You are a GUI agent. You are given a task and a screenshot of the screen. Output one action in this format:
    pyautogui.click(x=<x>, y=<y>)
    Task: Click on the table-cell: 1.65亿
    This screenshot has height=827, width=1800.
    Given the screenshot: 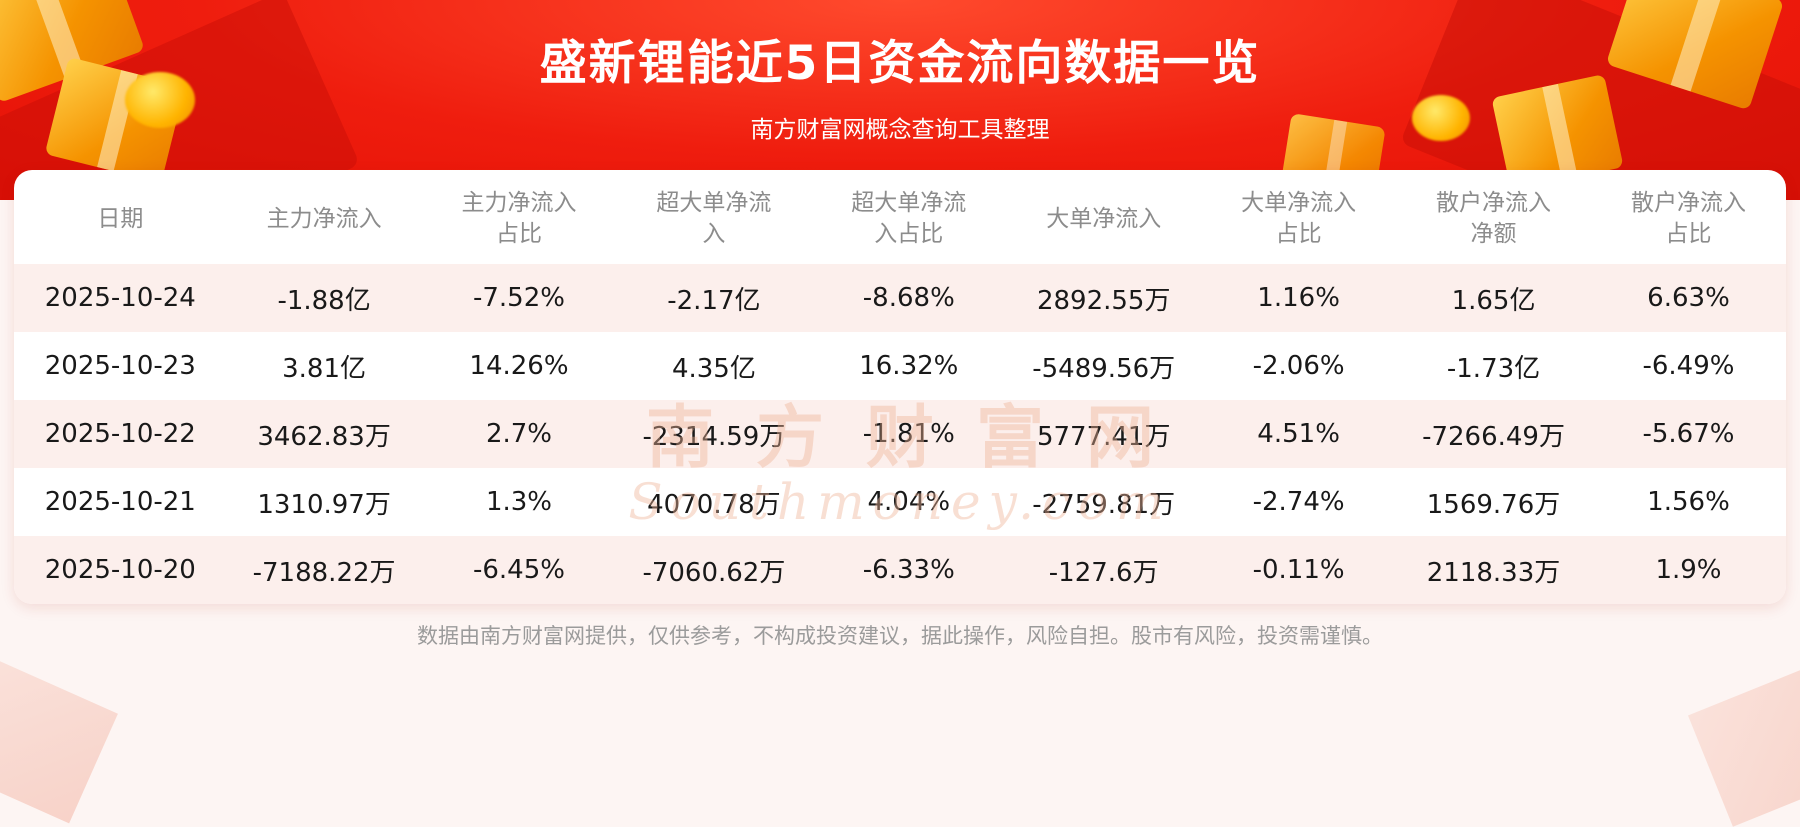 What is the action you would take?
    pyautogui.click(x=1493, y=300)
    